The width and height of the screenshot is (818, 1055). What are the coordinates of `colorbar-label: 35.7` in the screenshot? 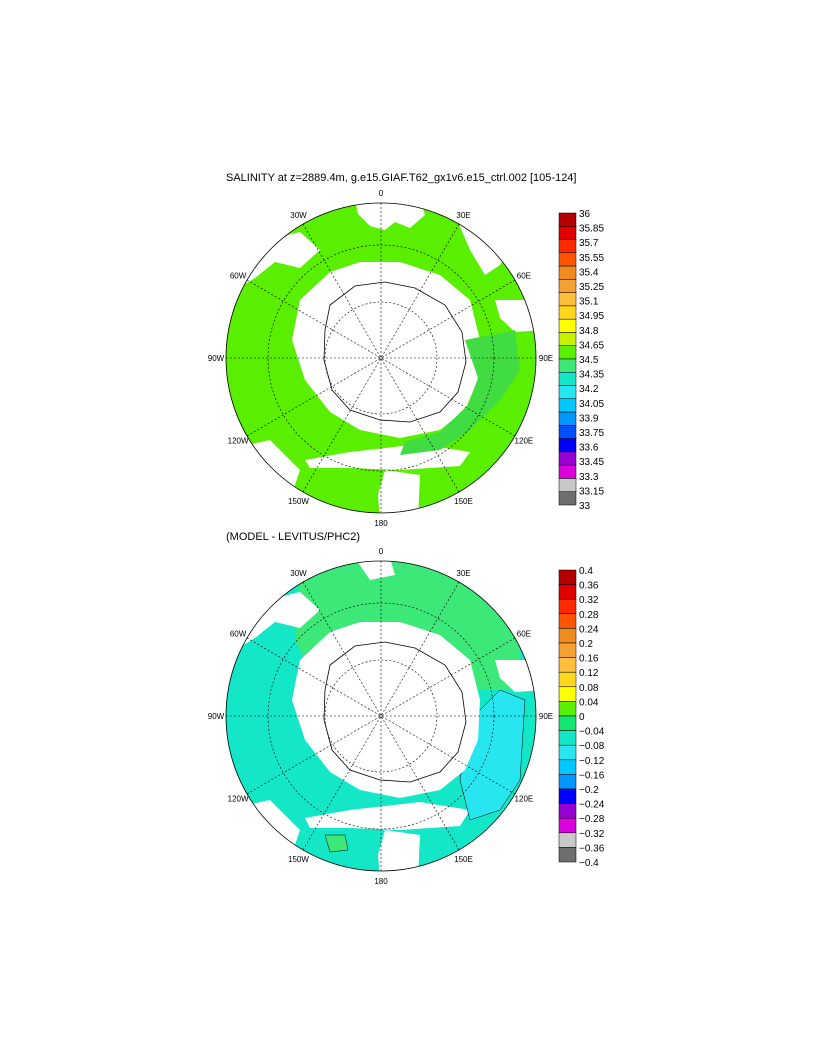 It's located at (589, 243).